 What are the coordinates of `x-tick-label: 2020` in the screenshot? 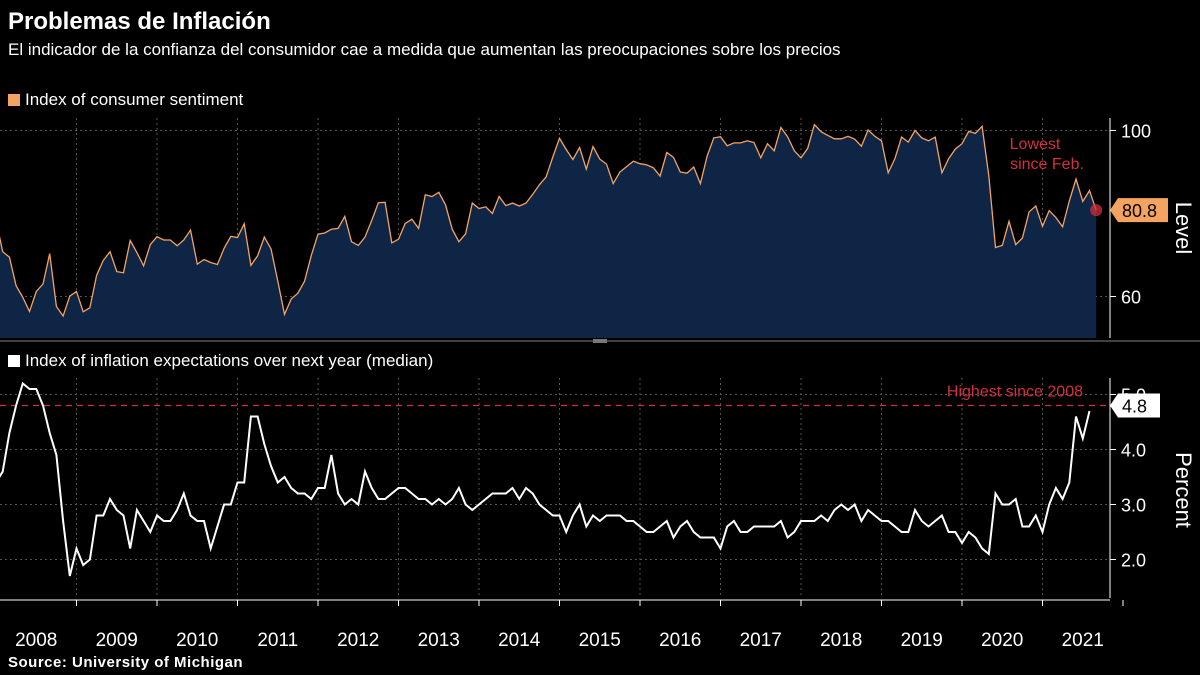 It's located at (1002, 640).